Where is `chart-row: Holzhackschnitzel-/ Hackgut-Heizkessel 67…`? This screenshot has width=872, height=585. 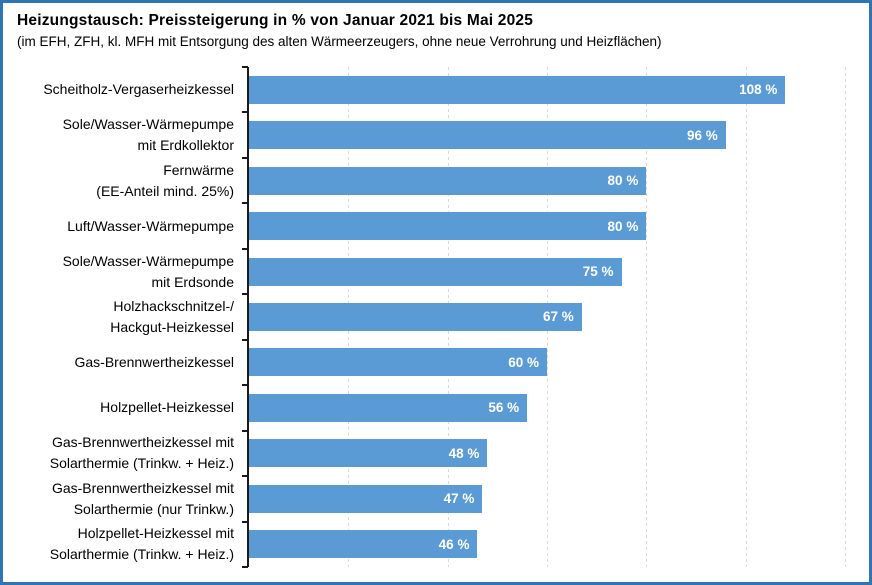
chart-row: Holzhackschnitzel-/ Hackgut-Heizkessel 67… is located at coordinates (436, 316).